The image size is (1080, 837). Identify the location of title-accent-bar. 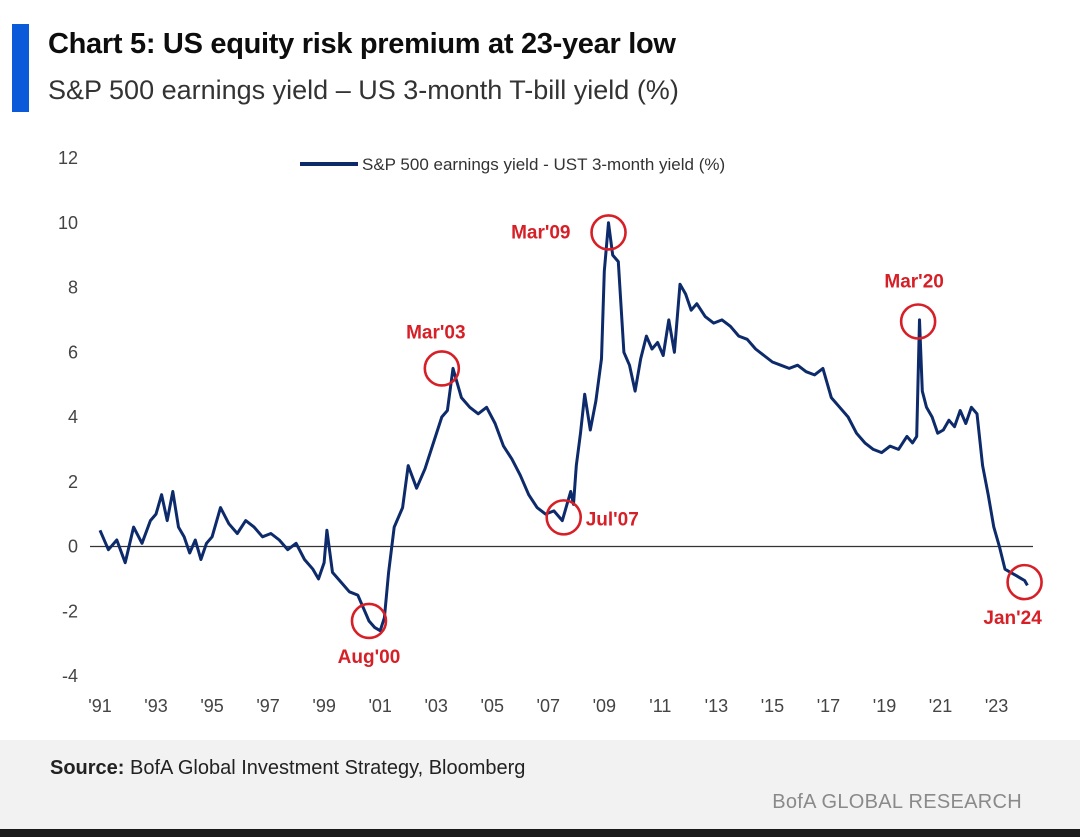
(20, 68).